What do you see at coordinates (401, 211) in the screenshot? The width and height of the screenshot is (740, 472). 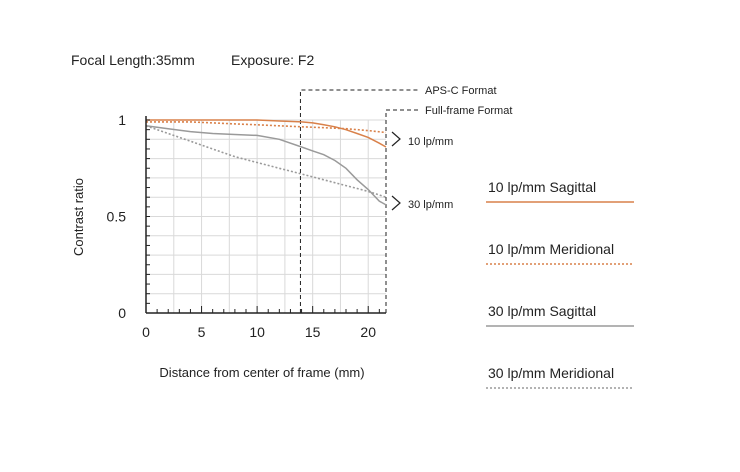 I see `full-frame-format-line` at bounding box center [401, 211].